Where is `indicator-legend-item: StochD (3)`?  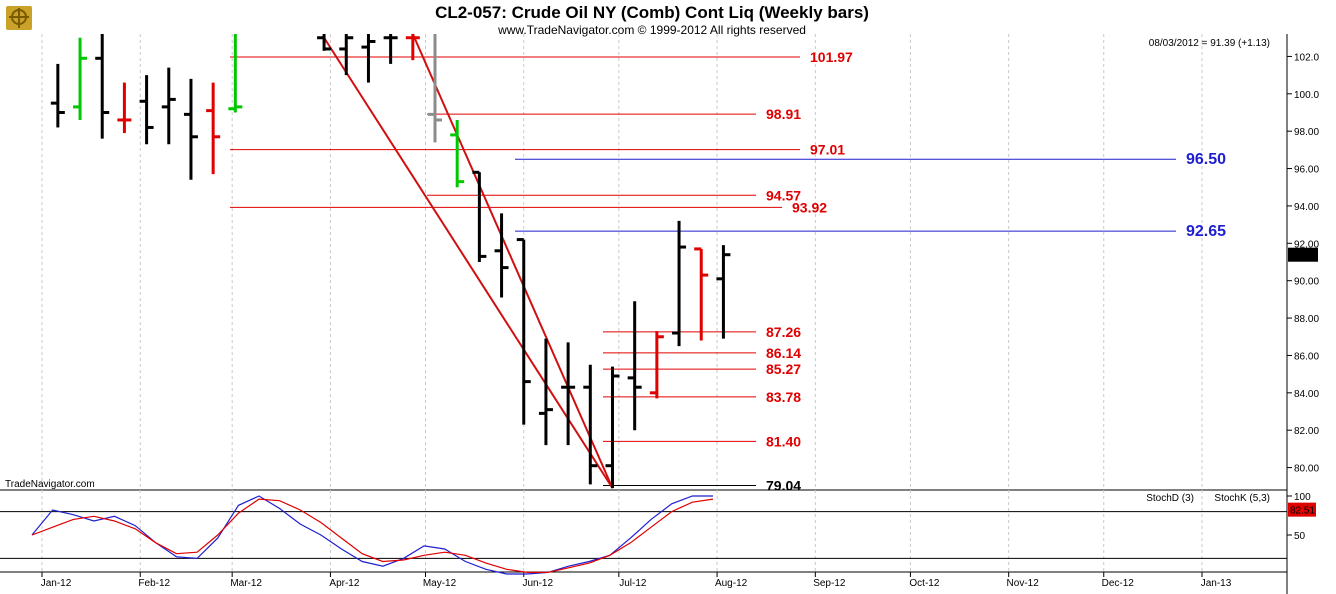 indicator-legend-item: StochD (3) is located at coordinates (1170, 498).